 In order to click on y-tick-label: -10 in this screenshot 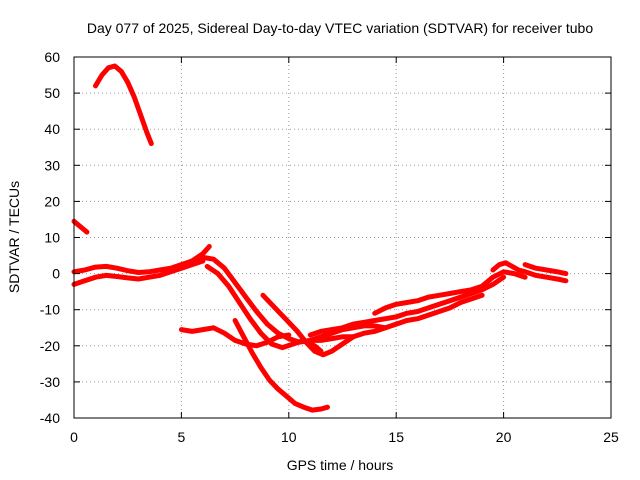, I will do `click(50, 310)`.